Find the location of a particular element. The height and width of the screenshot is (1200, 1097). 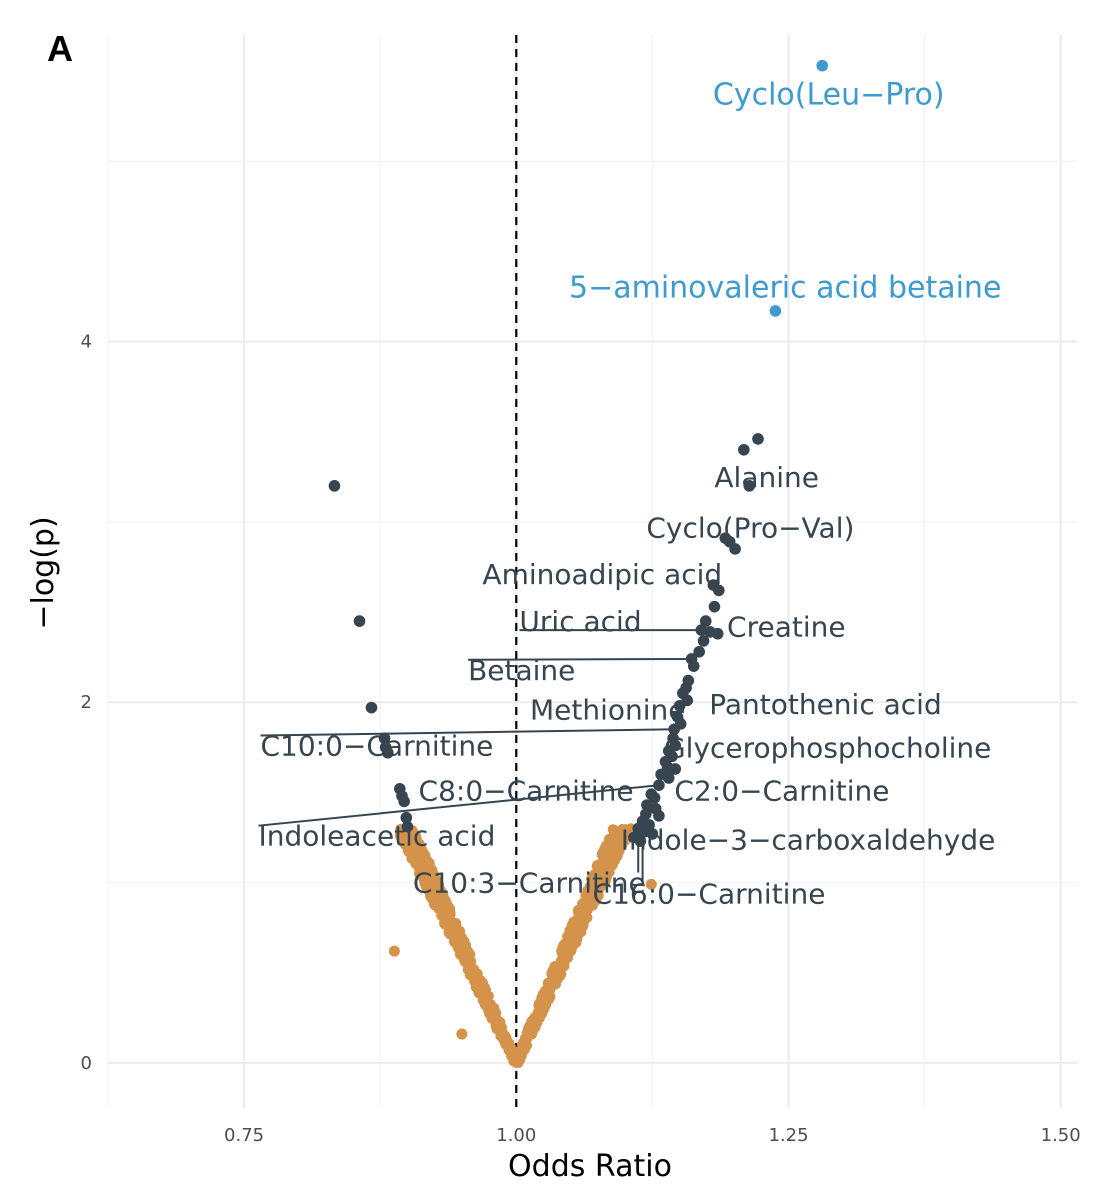

point-label: C10:0−Carnitine is located at coordinates (376, 746).